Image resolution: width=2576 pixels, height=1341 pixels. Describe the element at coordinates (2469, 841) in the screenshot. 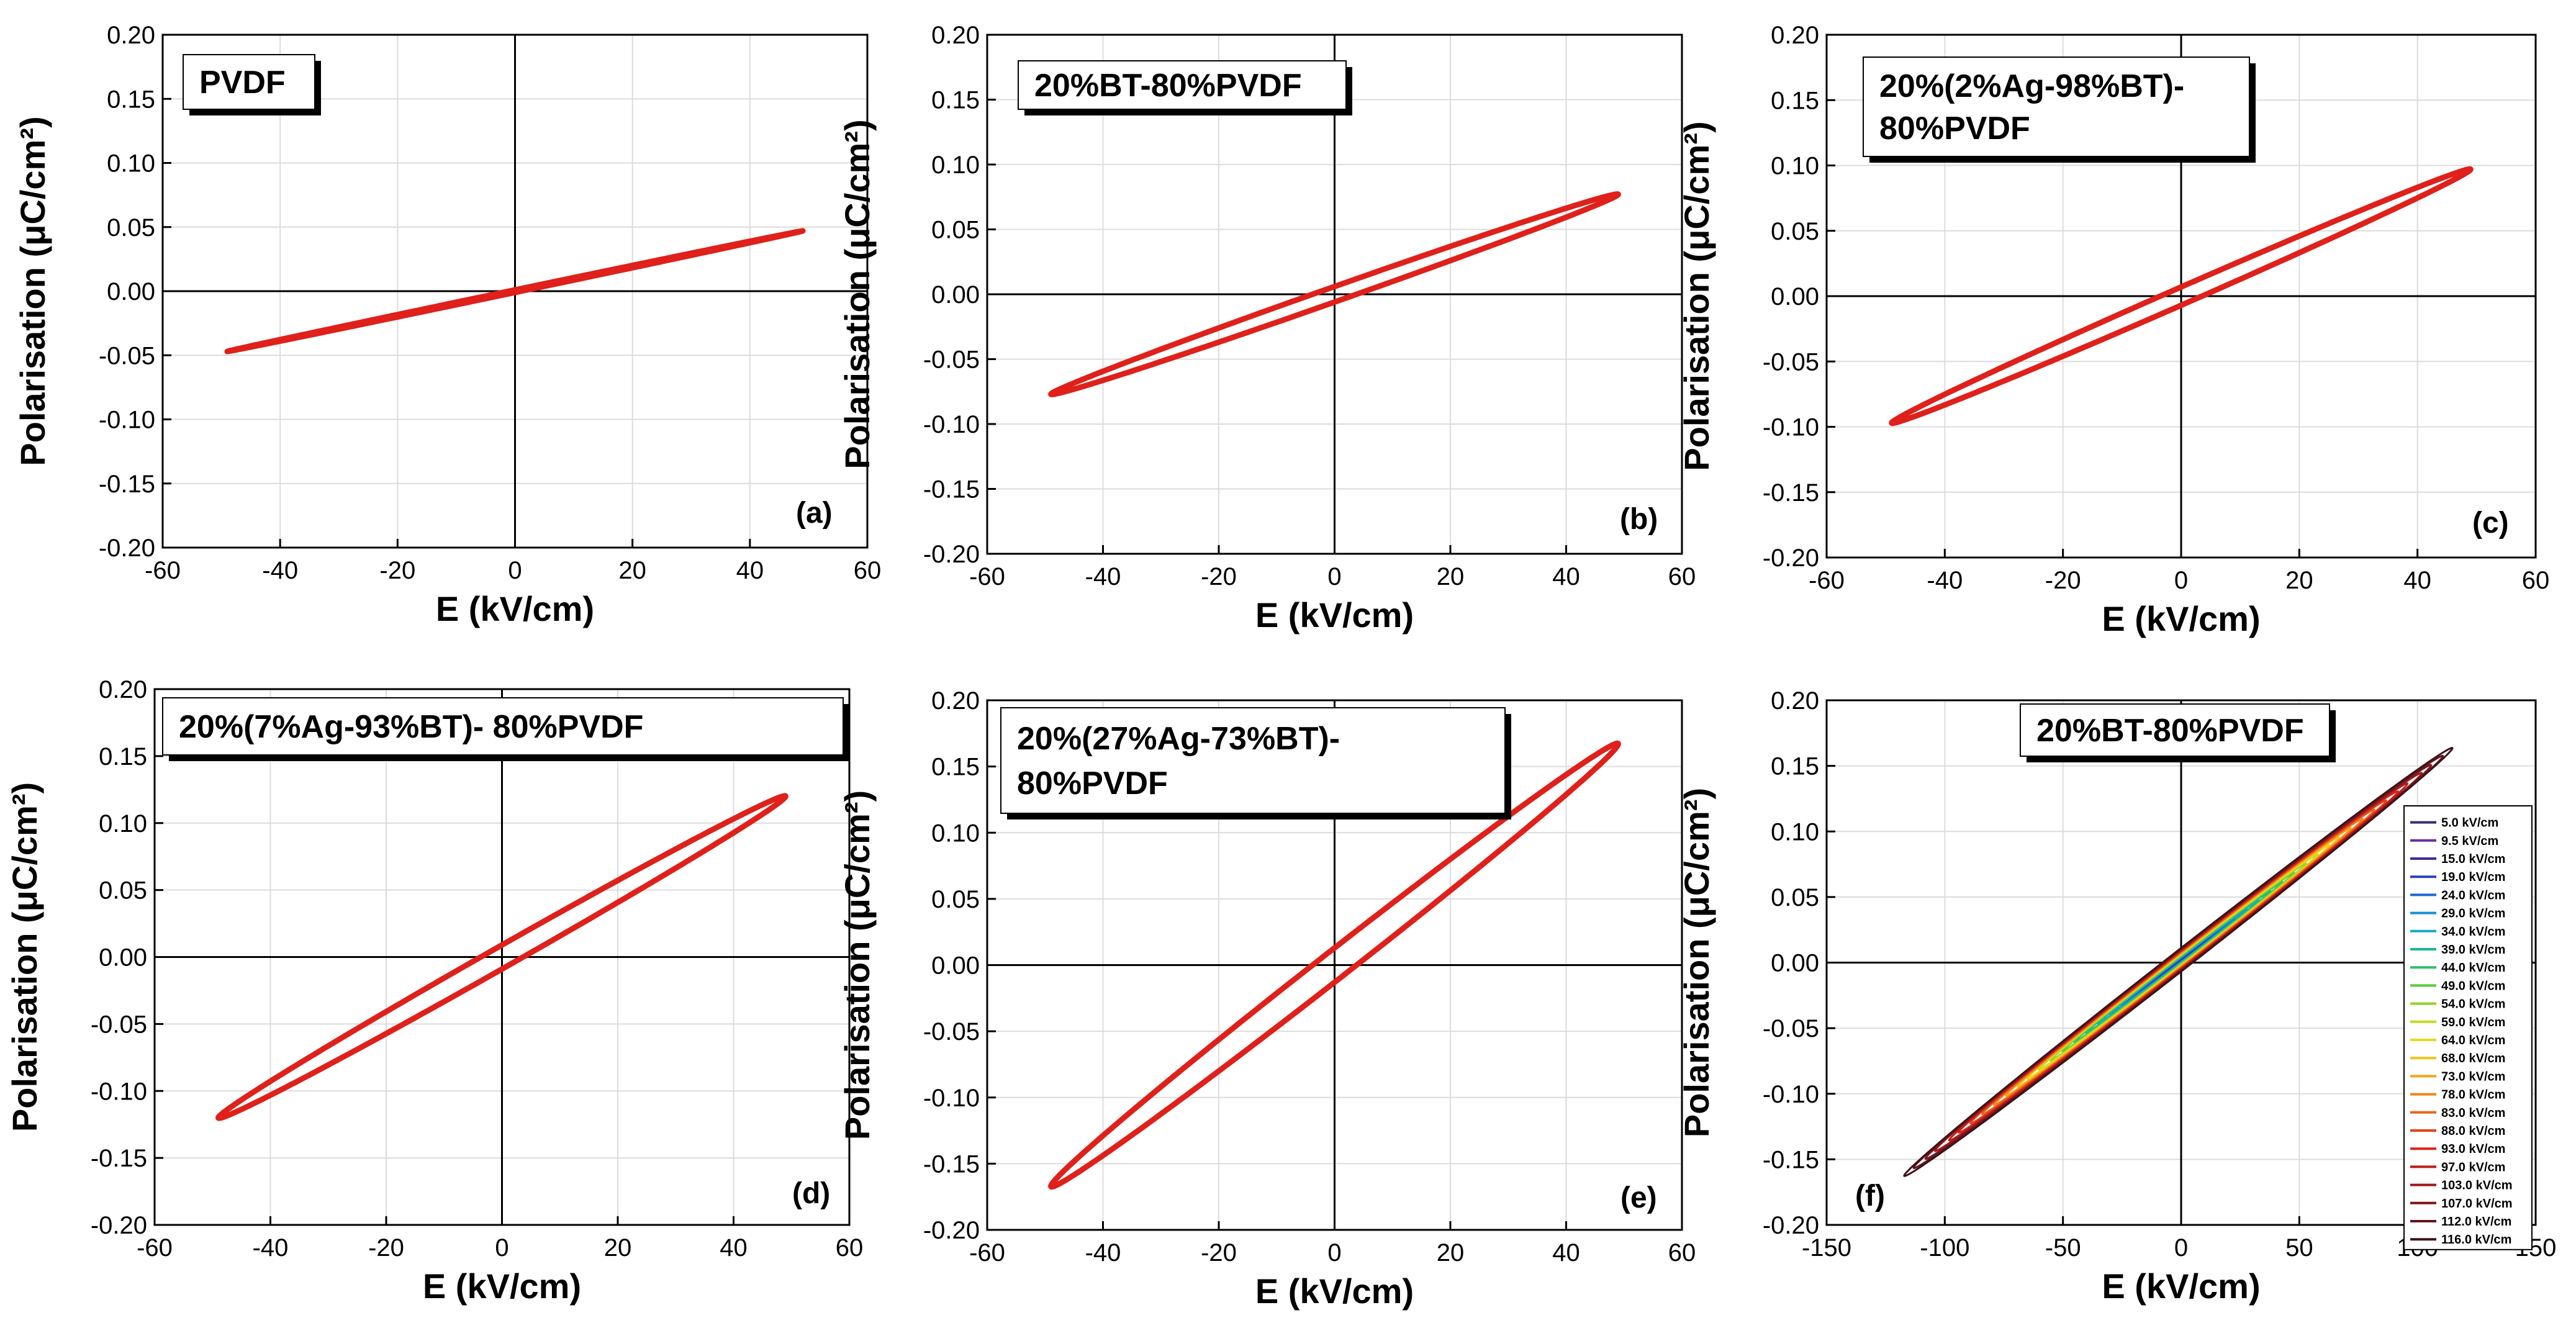

I see `legend-label: 9.5 kV/cm` at that location.